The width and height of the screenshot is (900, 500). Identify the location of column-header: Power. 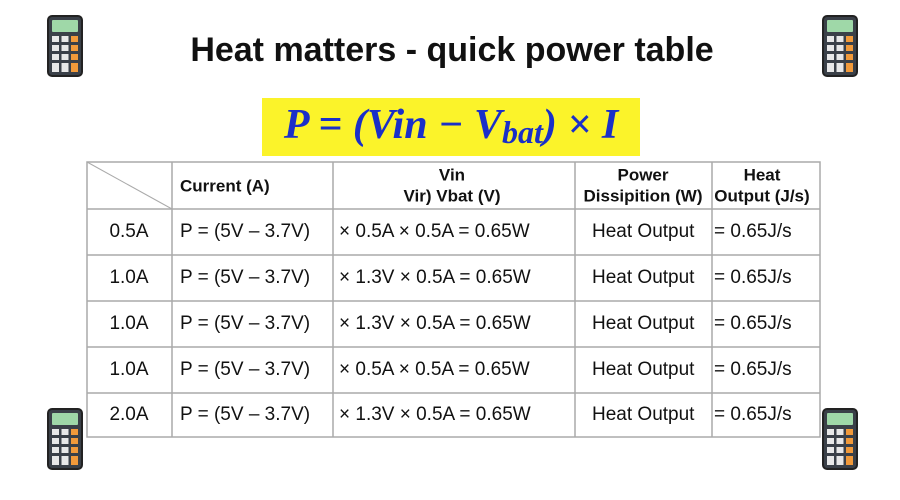
(642, 174).